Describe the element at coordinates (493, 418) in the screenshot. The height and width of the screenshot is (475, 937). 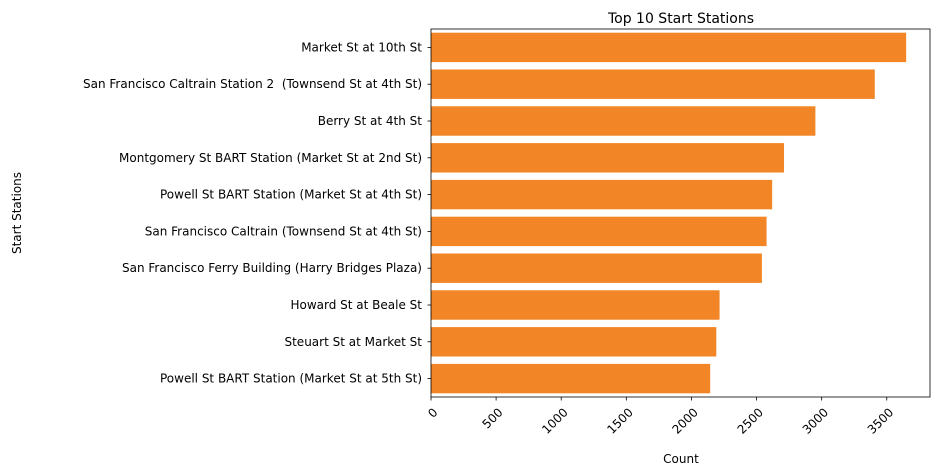
I see `x-tick-label: 500` at that location.